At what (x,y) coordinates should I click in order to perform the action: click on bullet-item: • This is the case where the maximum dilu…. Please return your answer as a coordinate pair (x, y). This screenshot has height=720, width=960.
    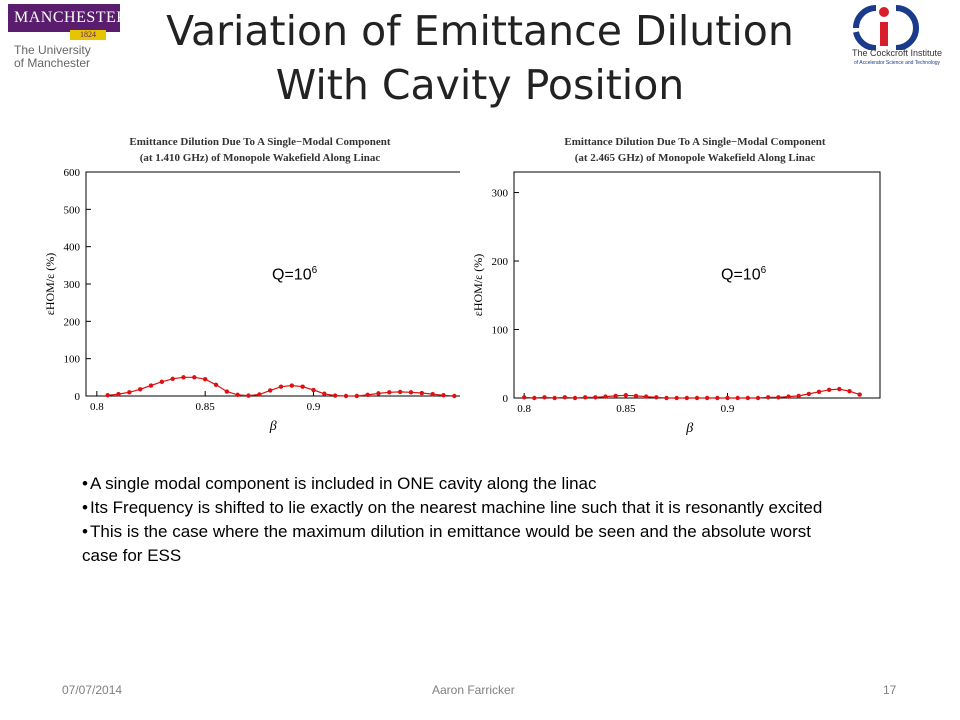
    Looking at the image, I should click on (446, 543).